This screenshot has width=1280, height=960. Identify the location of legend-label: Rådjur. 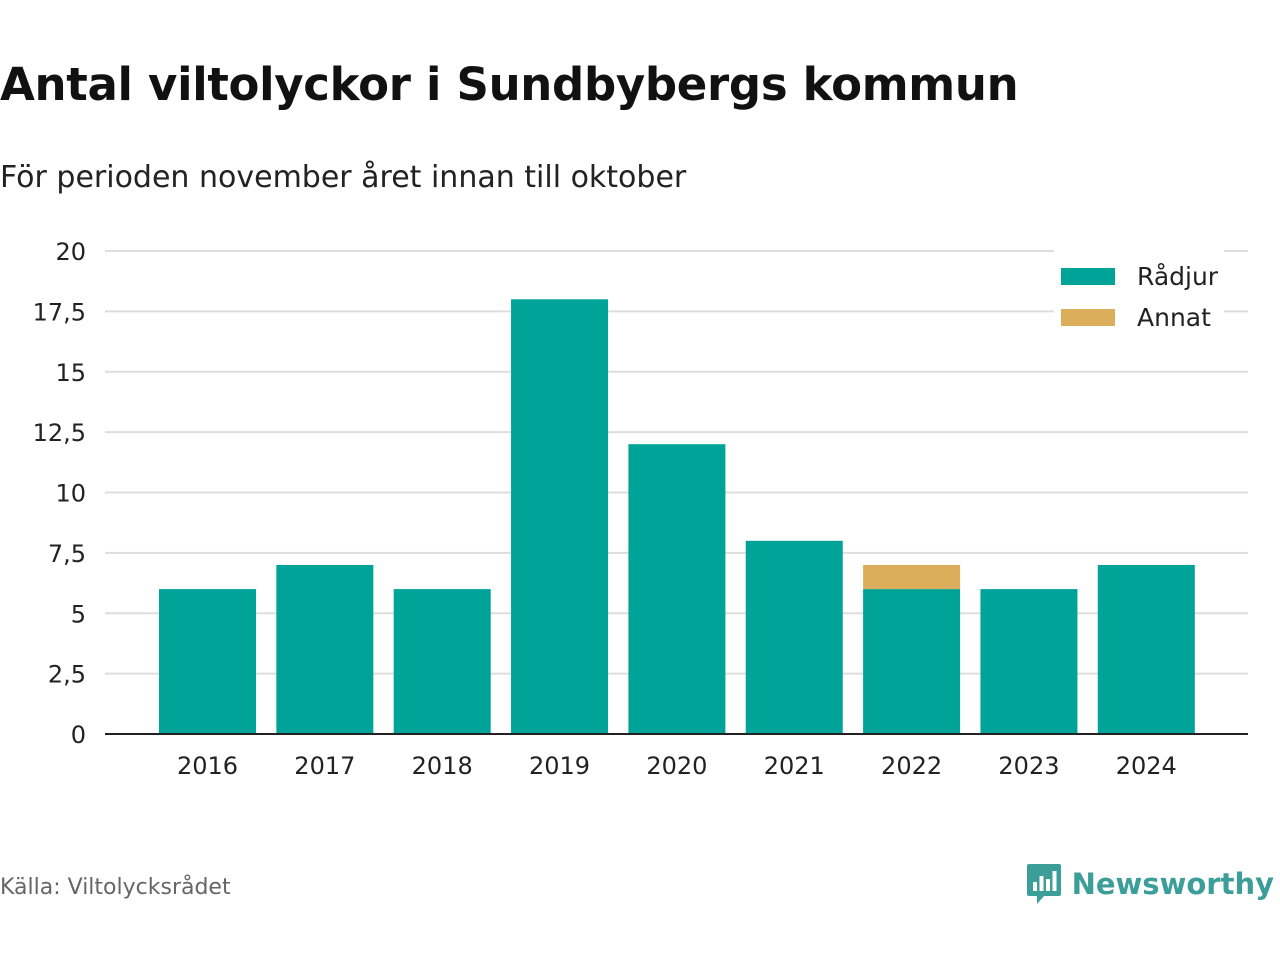
(1178, 276).